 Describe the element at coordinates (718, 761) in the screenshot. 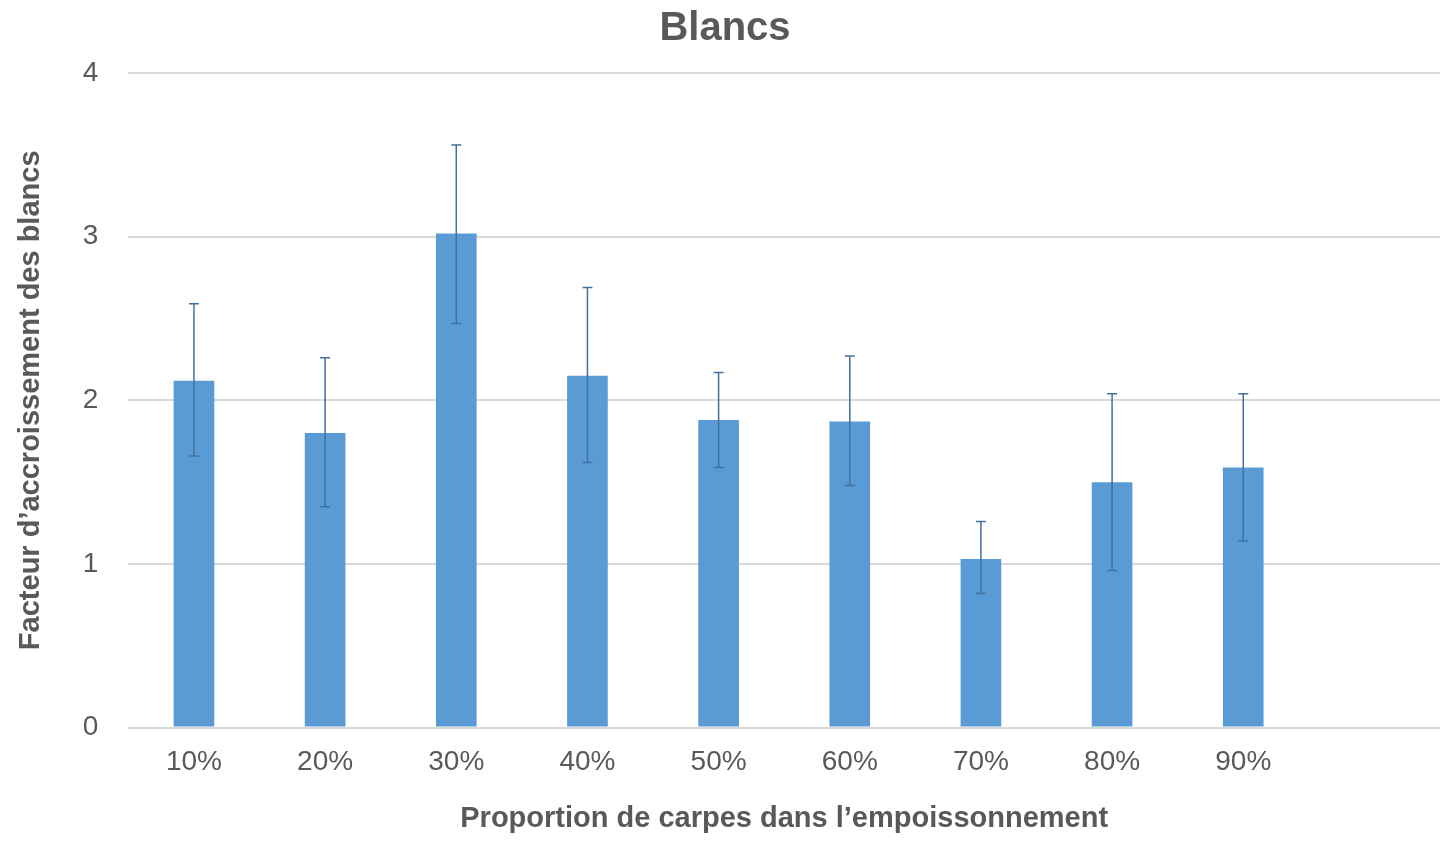

I see `x-tick-label: 50%` at that location.